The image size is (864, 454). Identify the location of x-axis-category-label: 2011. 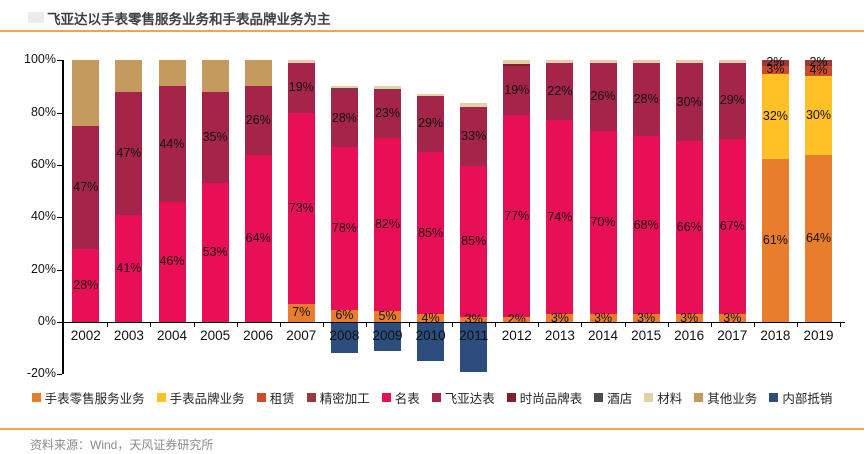
(474, 335).